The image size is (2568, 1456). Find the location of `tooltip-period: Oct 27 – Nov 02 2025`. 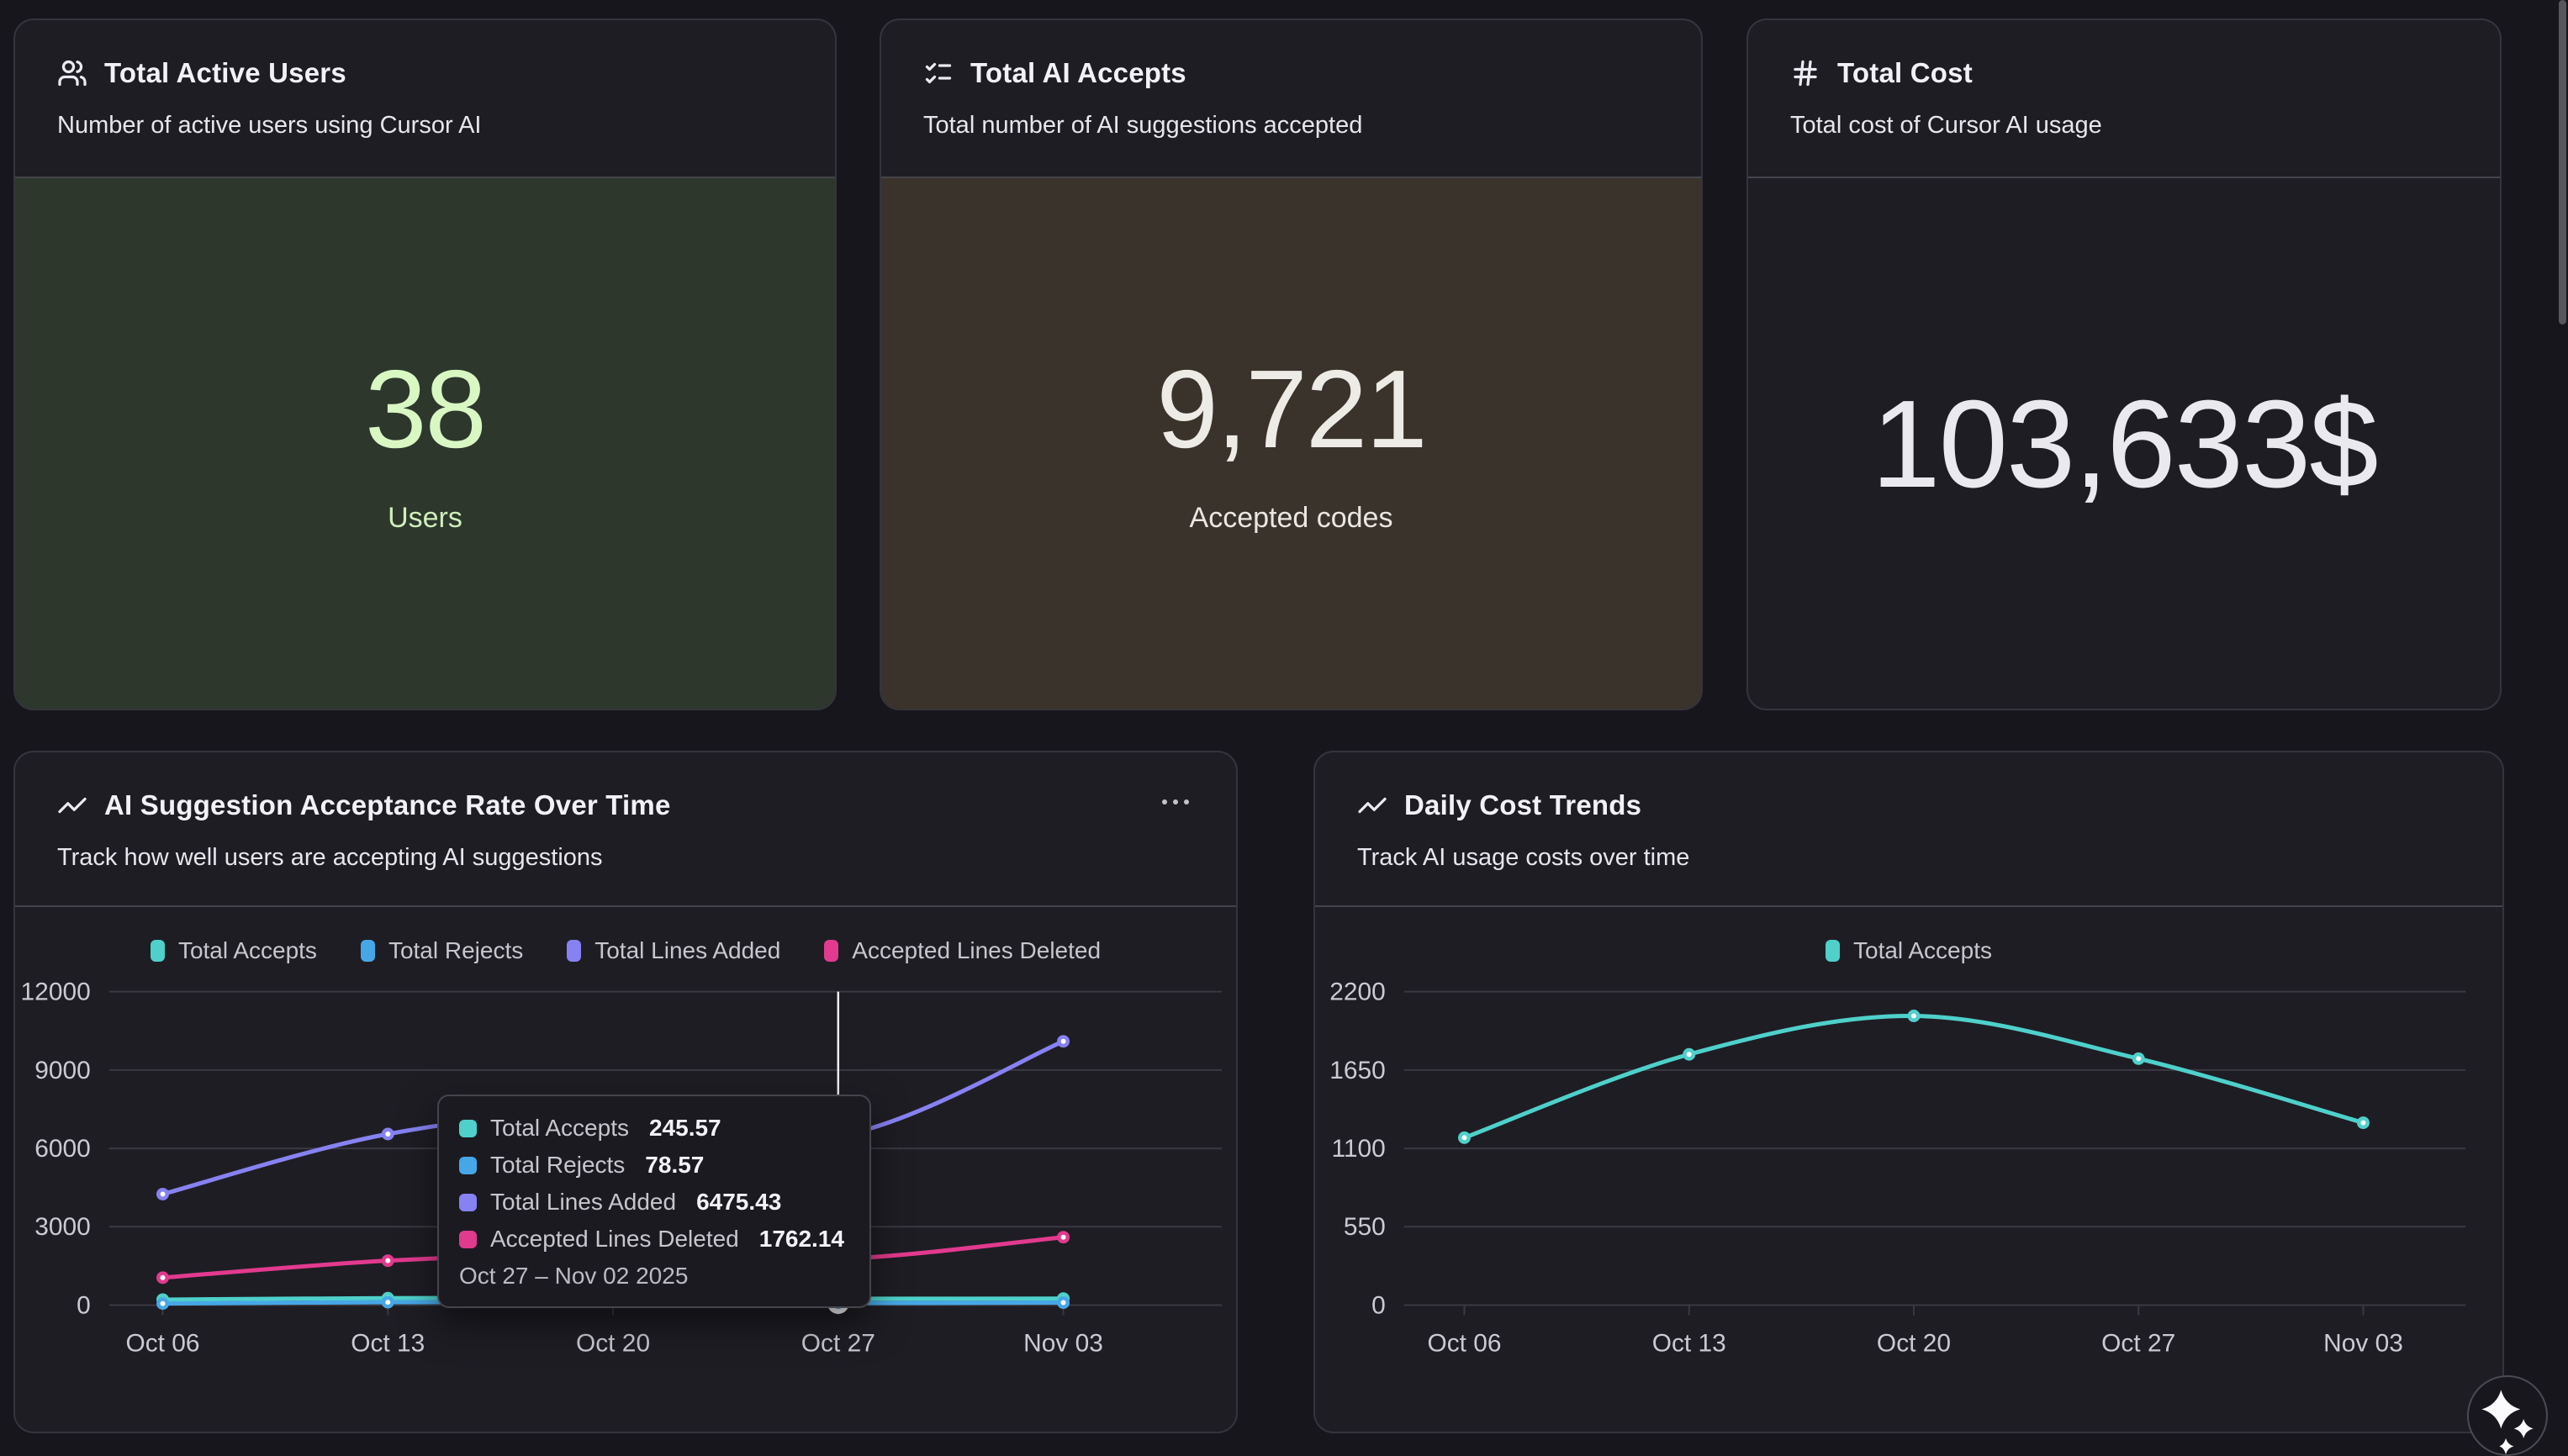

tooltip-period: Oct 27 – Nov 02 2025 is located at coordinates (574, 1276).